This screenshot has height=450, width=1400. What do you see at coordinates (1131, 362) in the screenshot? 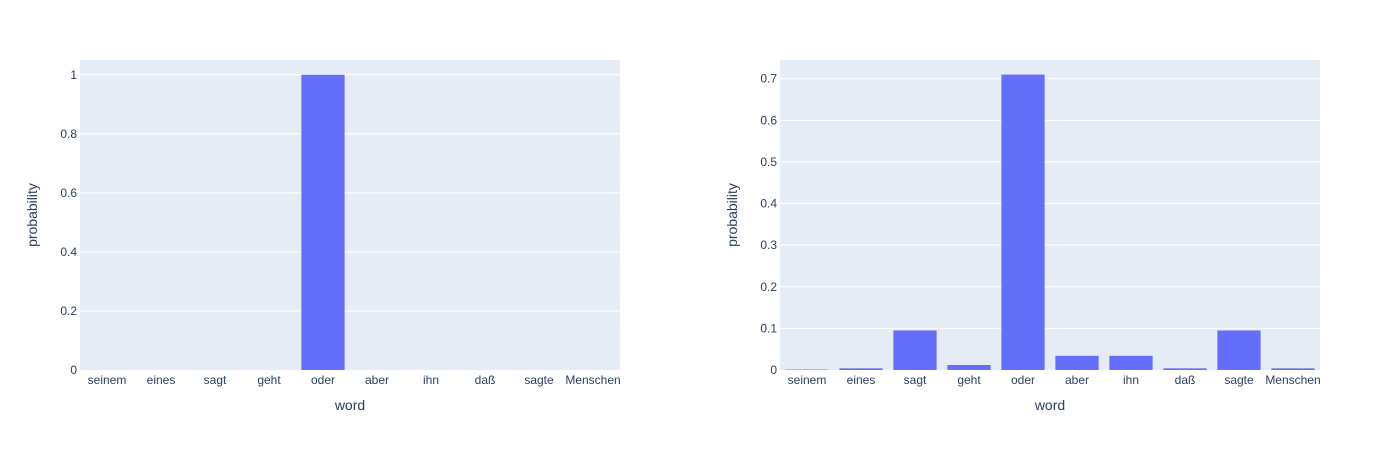
I see `bar-ihn` at bounding box center [1131, 362].